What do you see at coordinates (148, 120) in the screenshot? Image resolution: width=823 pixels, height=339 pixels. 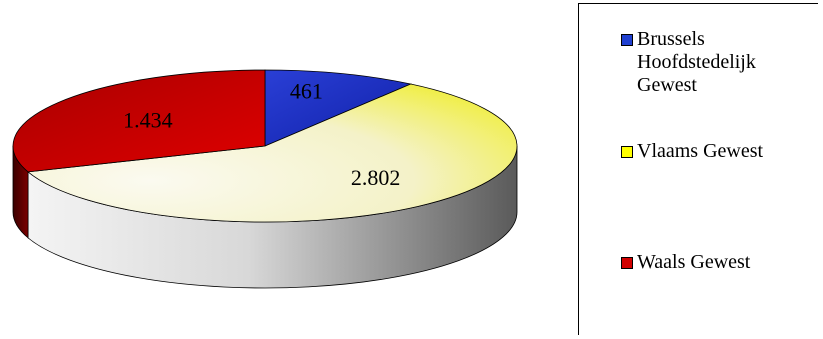 I see `data-label-waals: 1.434` at bounding box center [148, 120].